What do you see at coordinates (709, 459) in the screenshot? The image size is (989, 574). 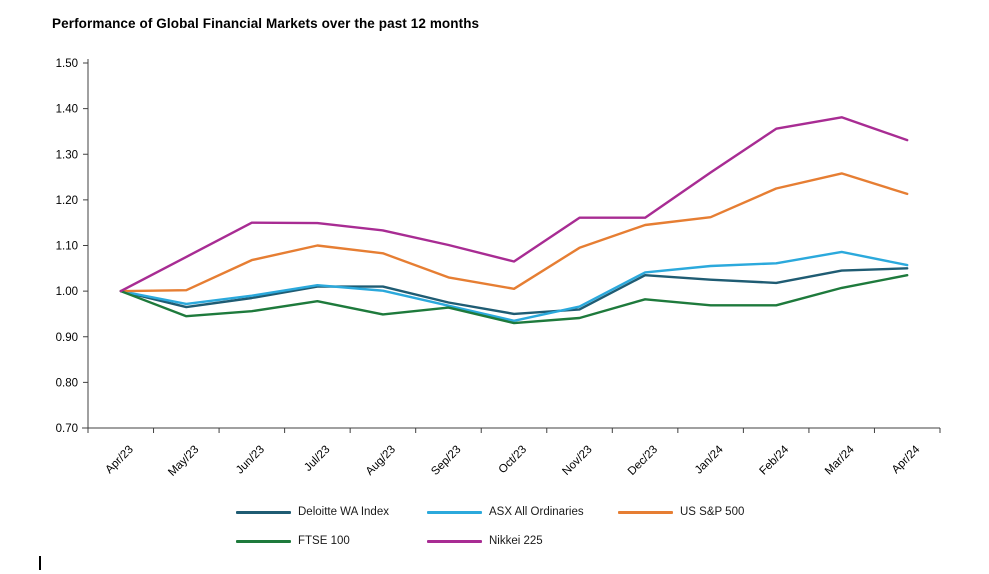 I see `x-tick-label: Jan/24` at bounding box center [709, 459].